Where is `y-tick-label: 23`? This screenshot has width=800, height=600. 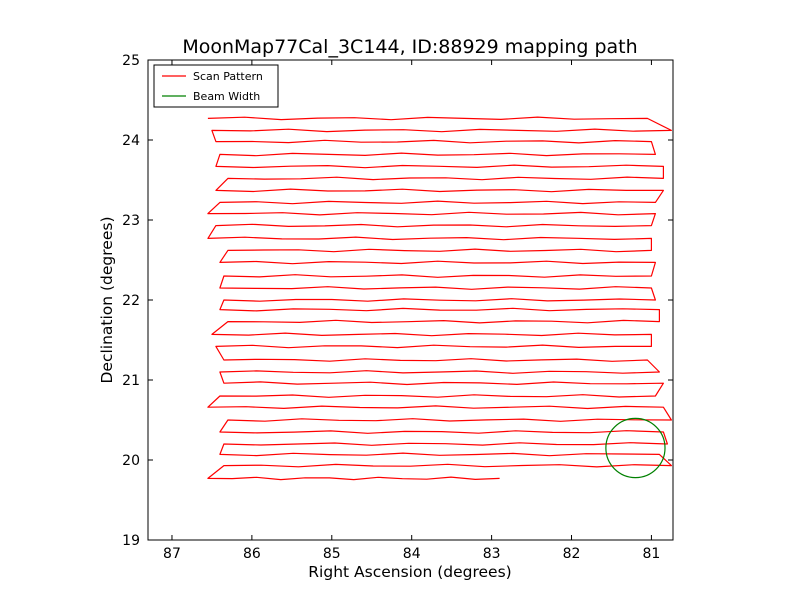 y-tick-label: 23 is located at coordinates (131, 221).